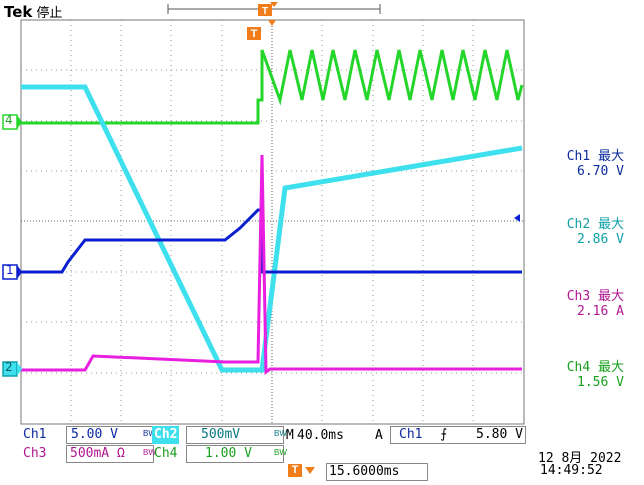 This screenshot has width=644, height=485. What do you see at coordinates (595, 156) in the screenshot?
I see `meas-ch1-title: Ch1 最大` at bounding box center [595, 156].